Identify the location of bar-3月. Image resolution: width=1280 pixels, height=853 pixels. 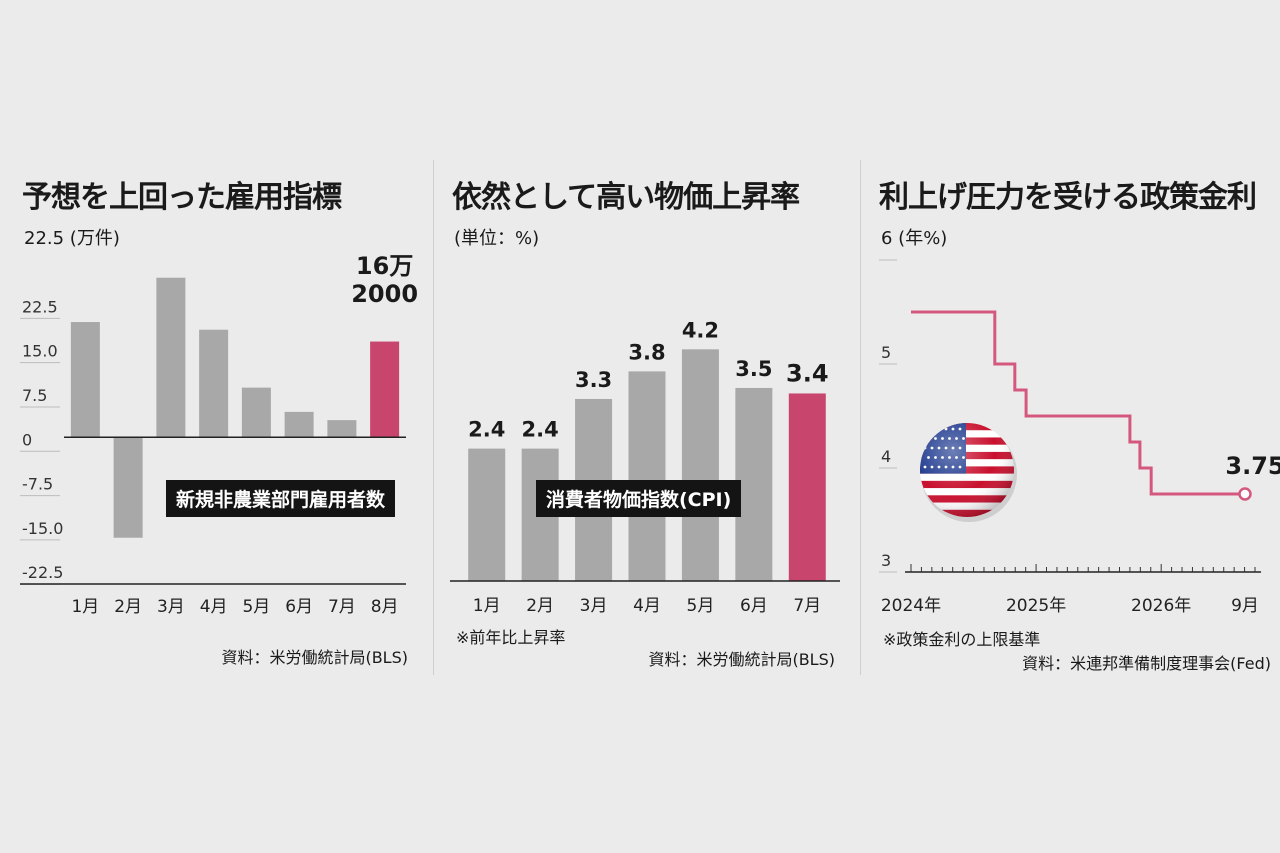
(171, 357).